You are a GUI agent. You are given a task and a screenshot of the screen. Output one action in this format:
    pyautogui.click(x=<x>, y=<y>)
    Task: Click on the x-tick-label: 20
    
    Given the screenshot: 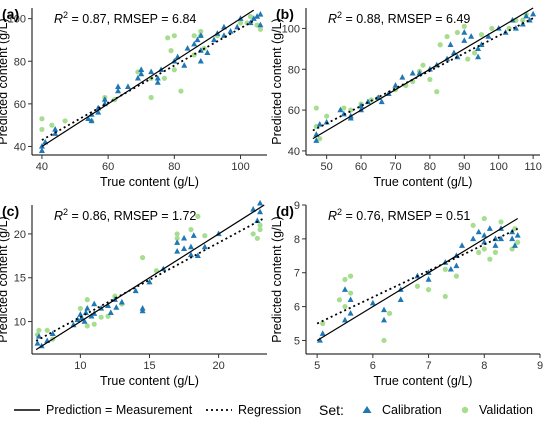 What is the action you would take?
    pyautogui.click(x=218, y=366)
    